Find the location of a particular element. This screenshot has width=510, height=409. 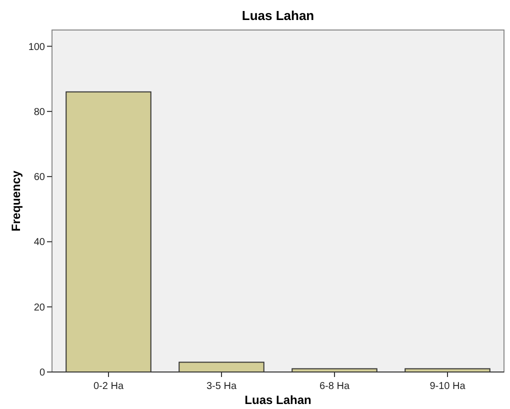

x-tick-label: 9-10 Ha is located at coordinates (448, 386).